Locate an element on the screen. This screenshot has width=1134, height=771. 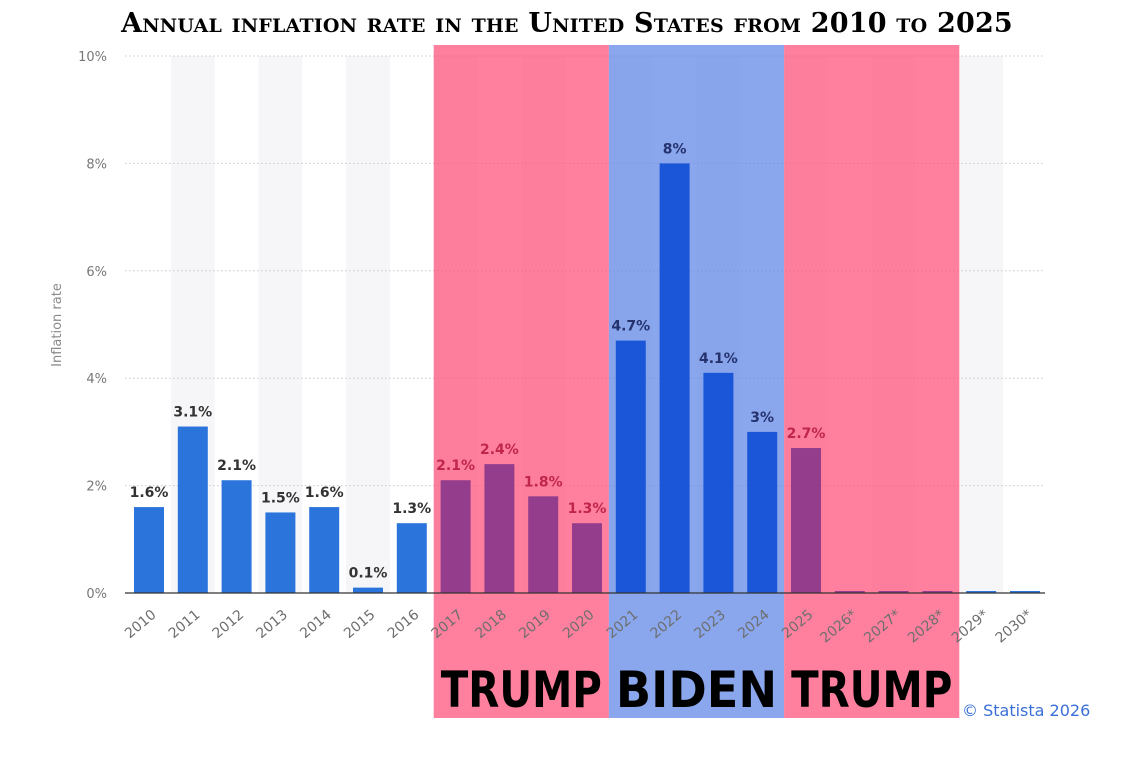
source-credit: © Statista 2026 is located at coordinates (1026, 710).